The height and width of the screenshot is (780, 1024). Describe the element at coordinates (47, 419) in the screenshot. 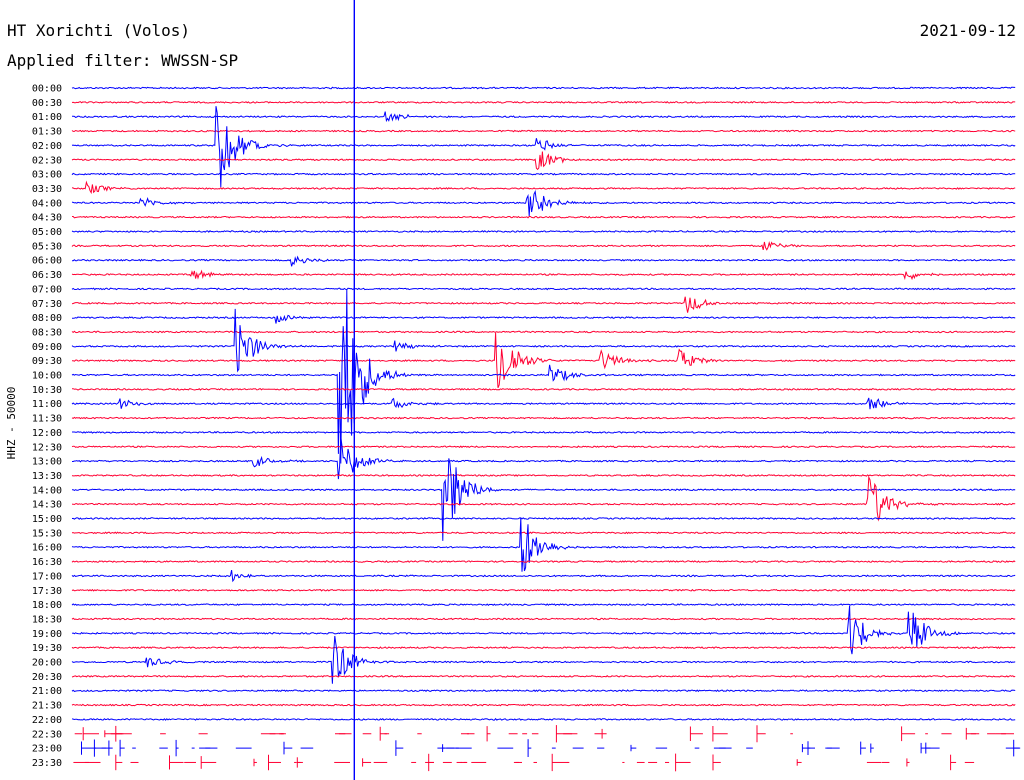

I see `row-label: 11:30` at that location.